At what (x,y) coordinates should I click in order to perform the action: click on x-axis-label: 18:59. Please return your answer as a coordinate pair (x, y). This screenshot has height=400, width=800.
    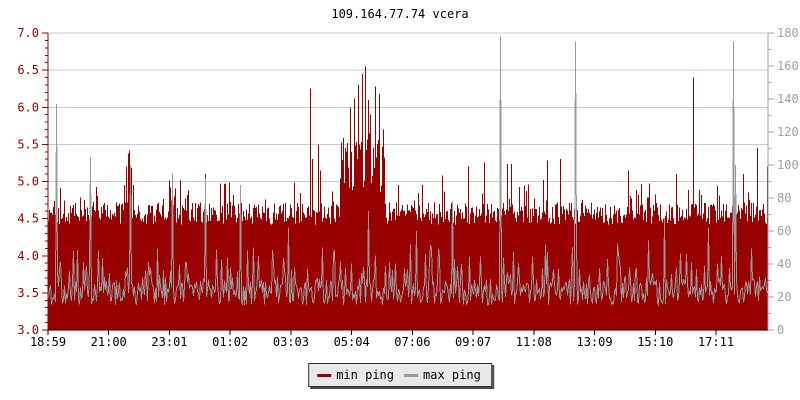
    Looking at the image, I should click on (48, 342).